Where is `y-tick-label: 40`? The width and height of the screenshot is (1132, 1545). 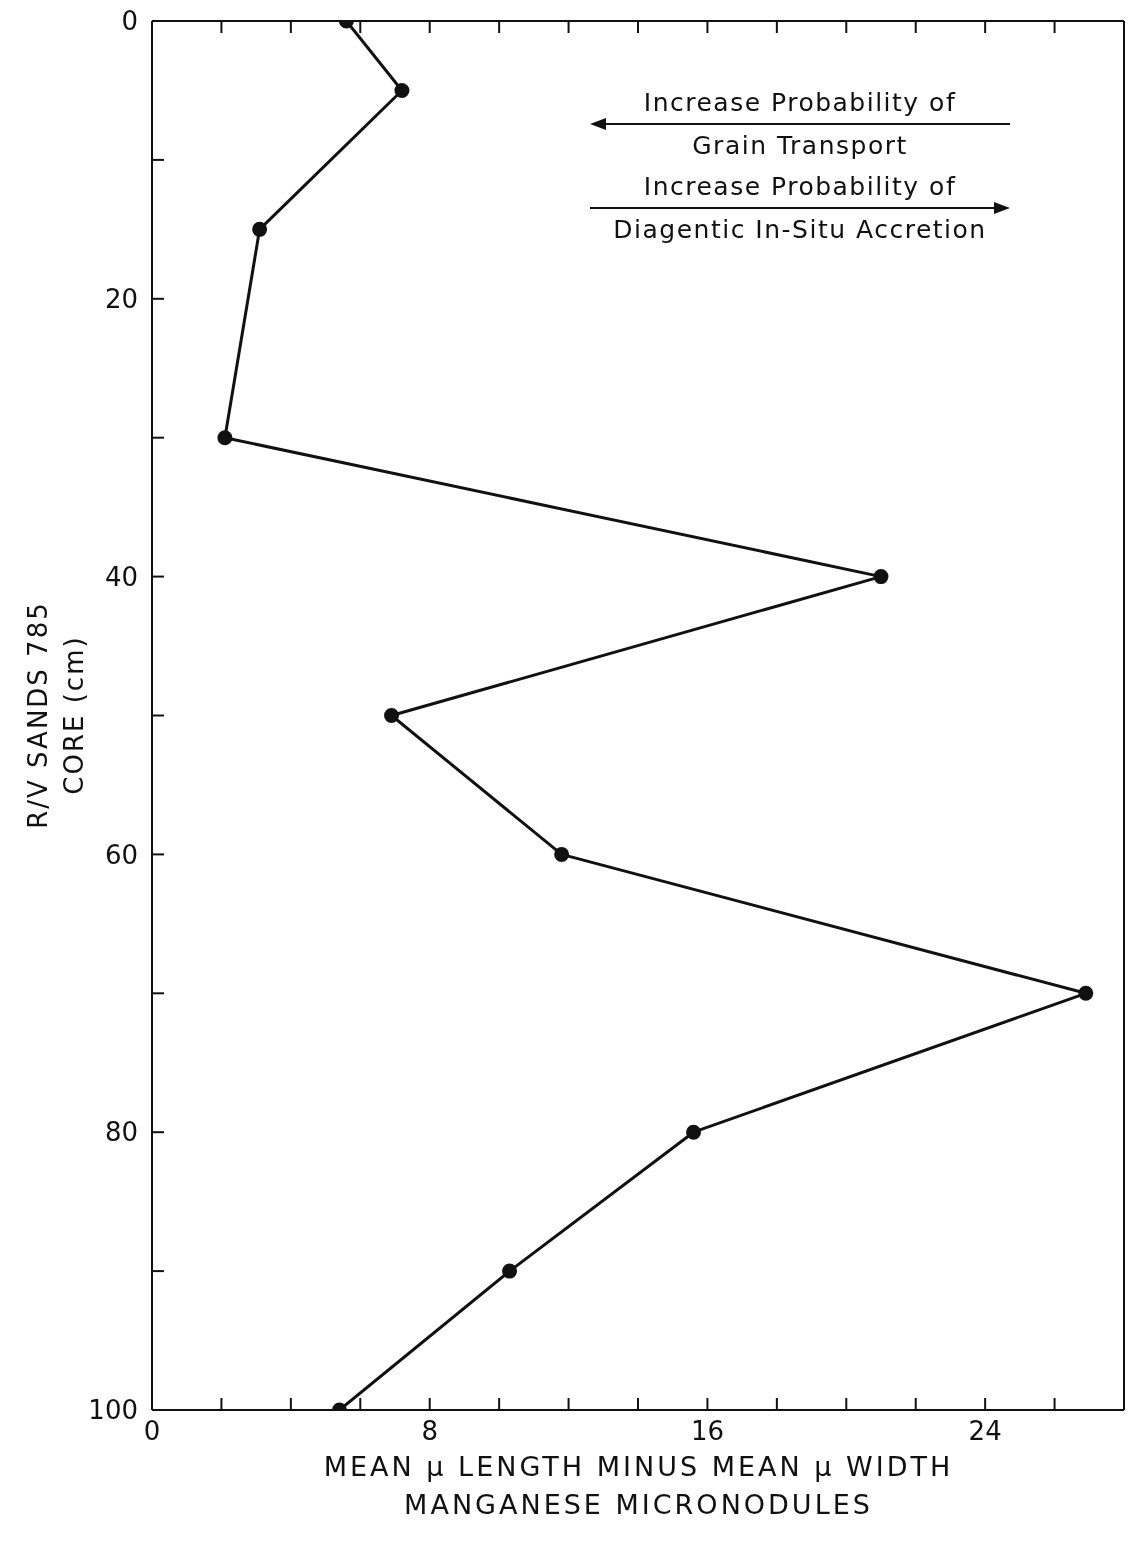
y-tick-label: 40 is located at coordinates (121, 576).